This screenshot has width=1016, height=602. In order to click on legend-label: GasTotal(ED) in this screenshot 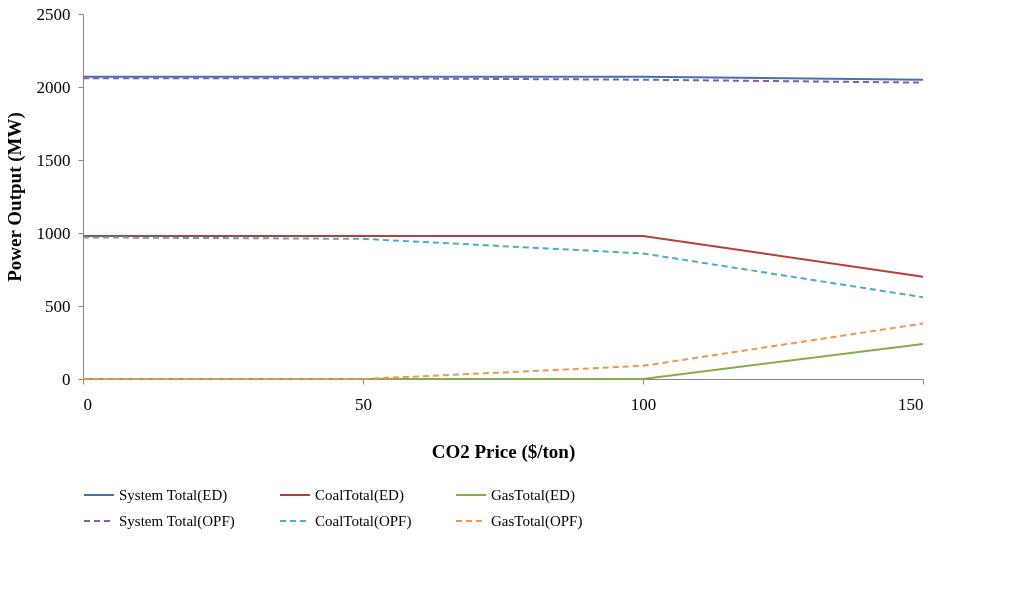, I will do `click(533, 495)`.